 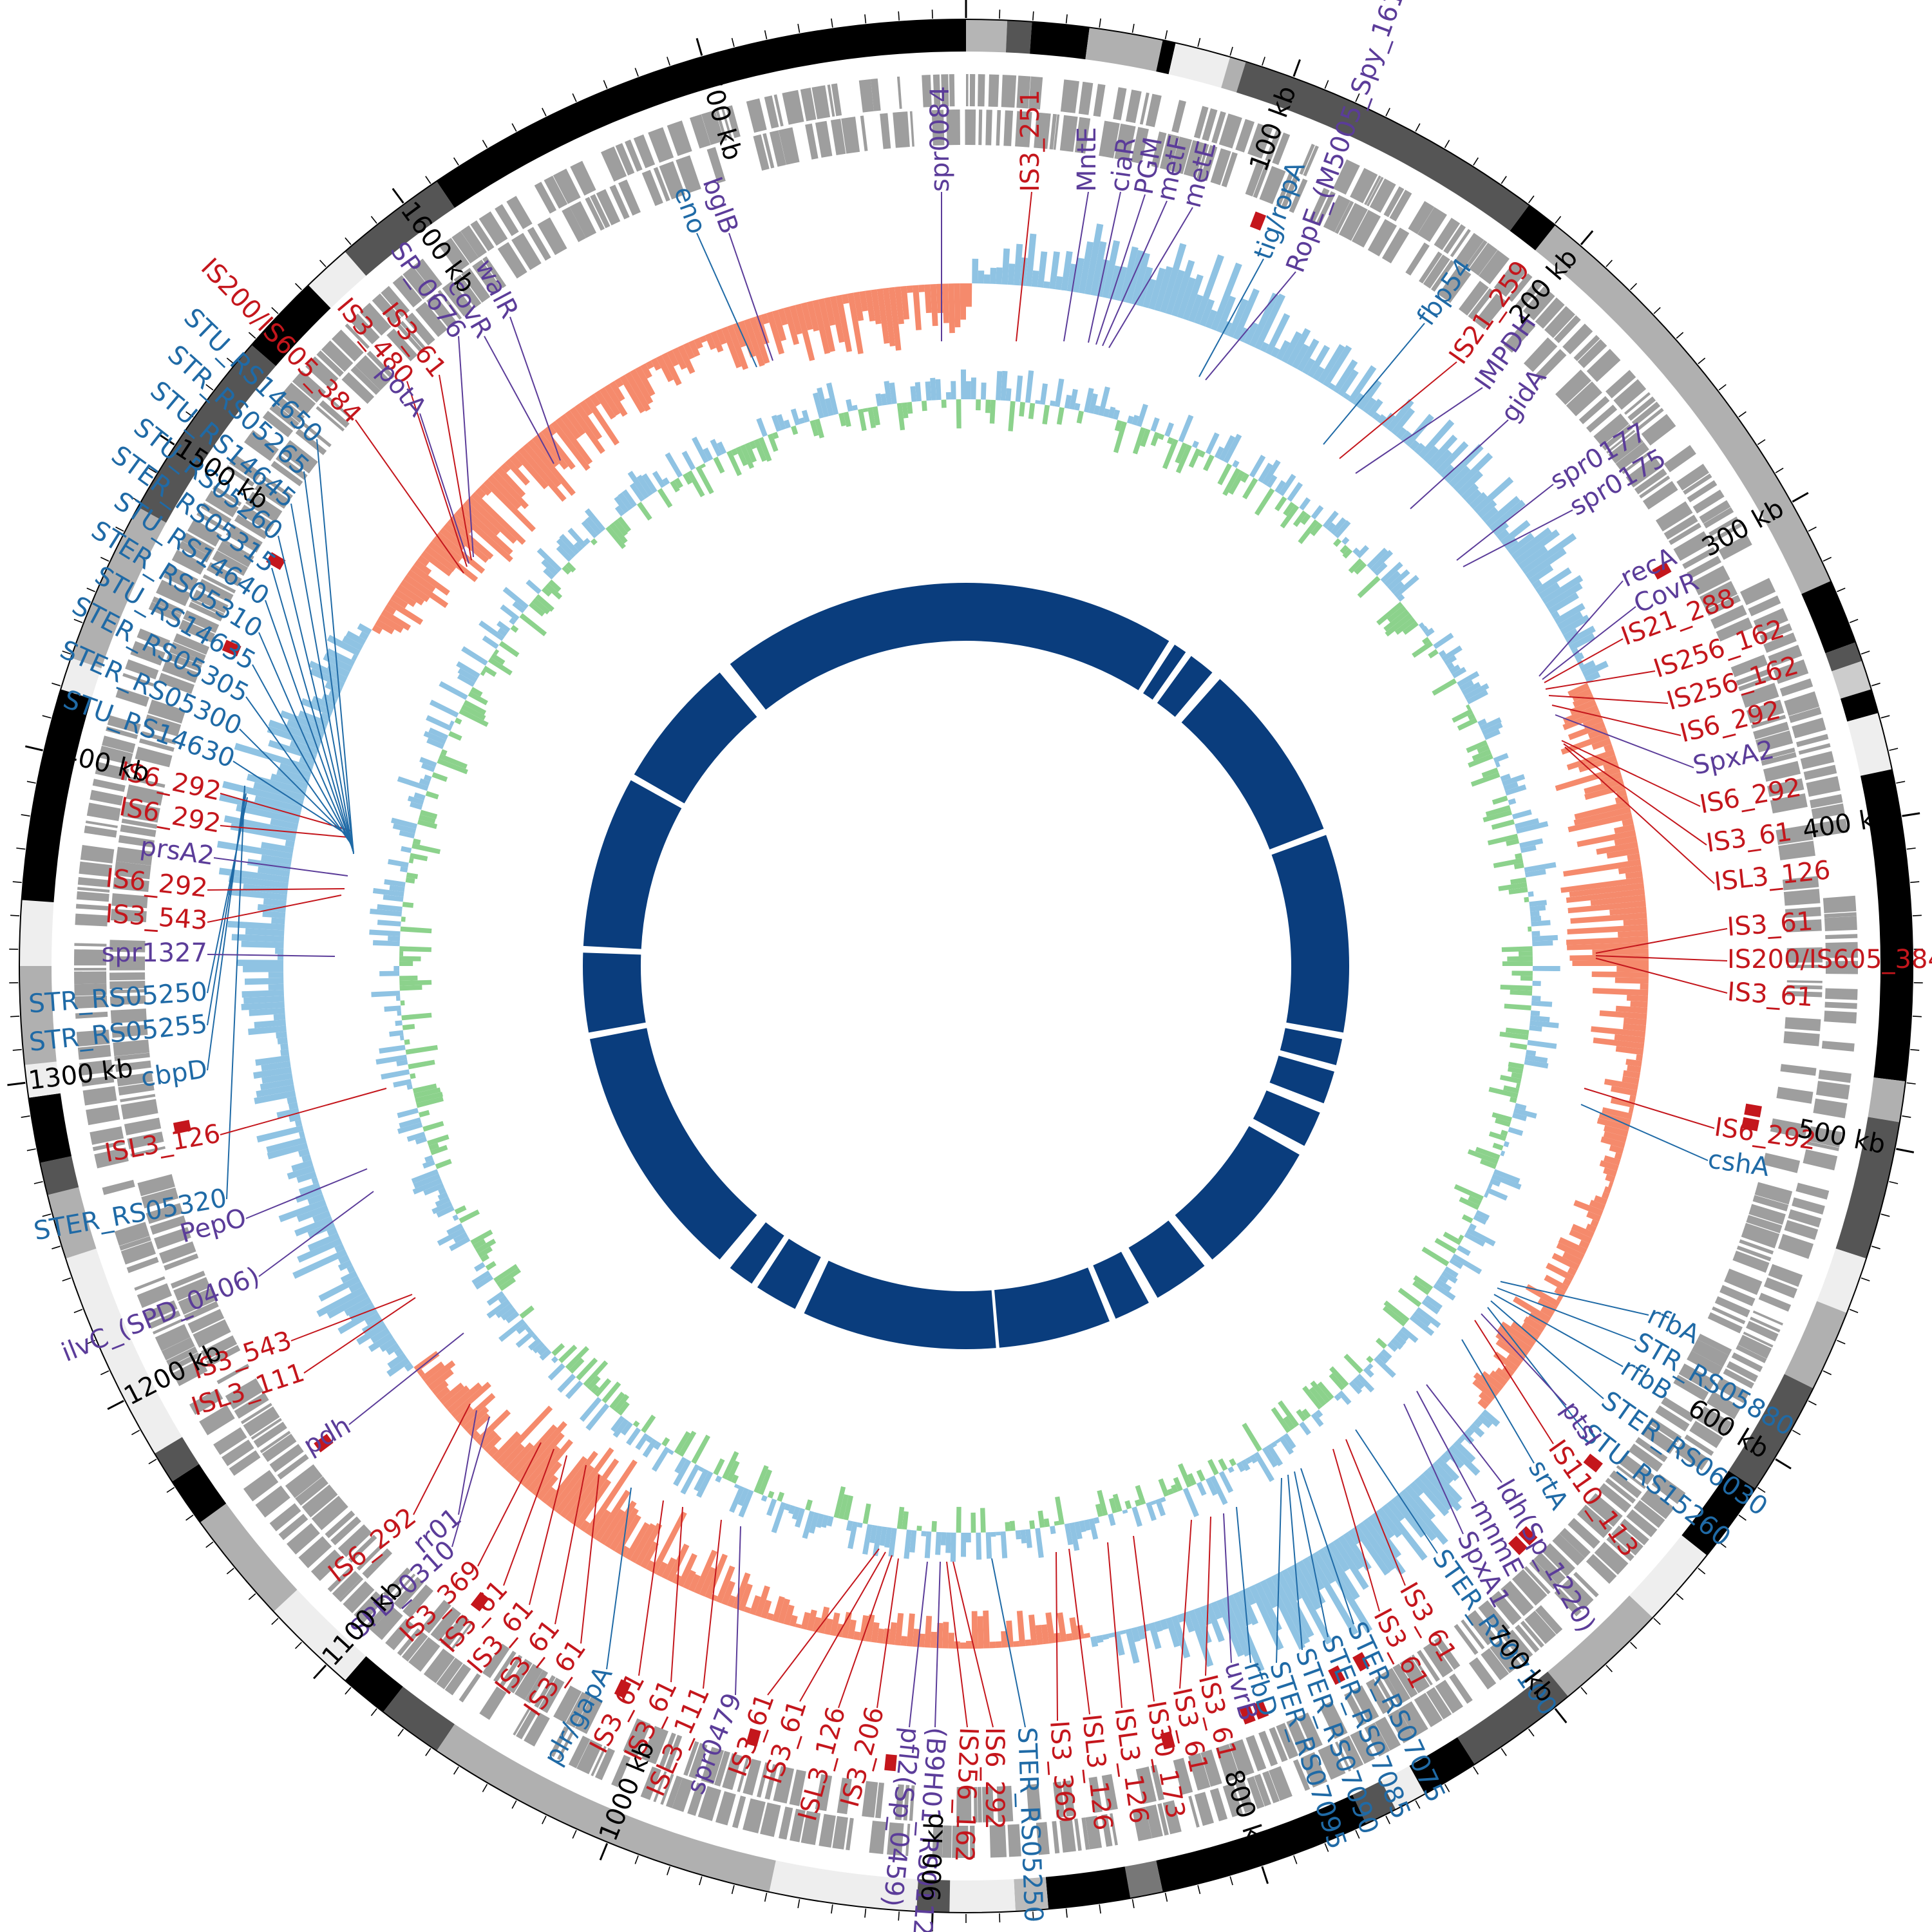 What do you see at coordinates (1030, 1825) in the screenshot?
I see `gene-label: STER_RS05250` at bounding box center [1030, 1825].